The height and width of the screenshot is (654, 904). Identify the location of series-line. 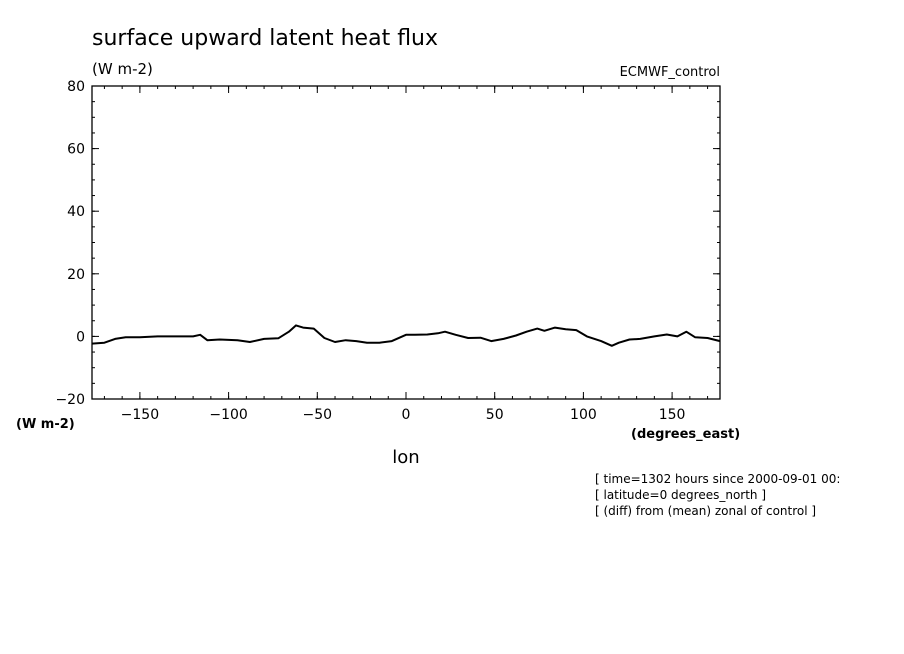
(406, 335).